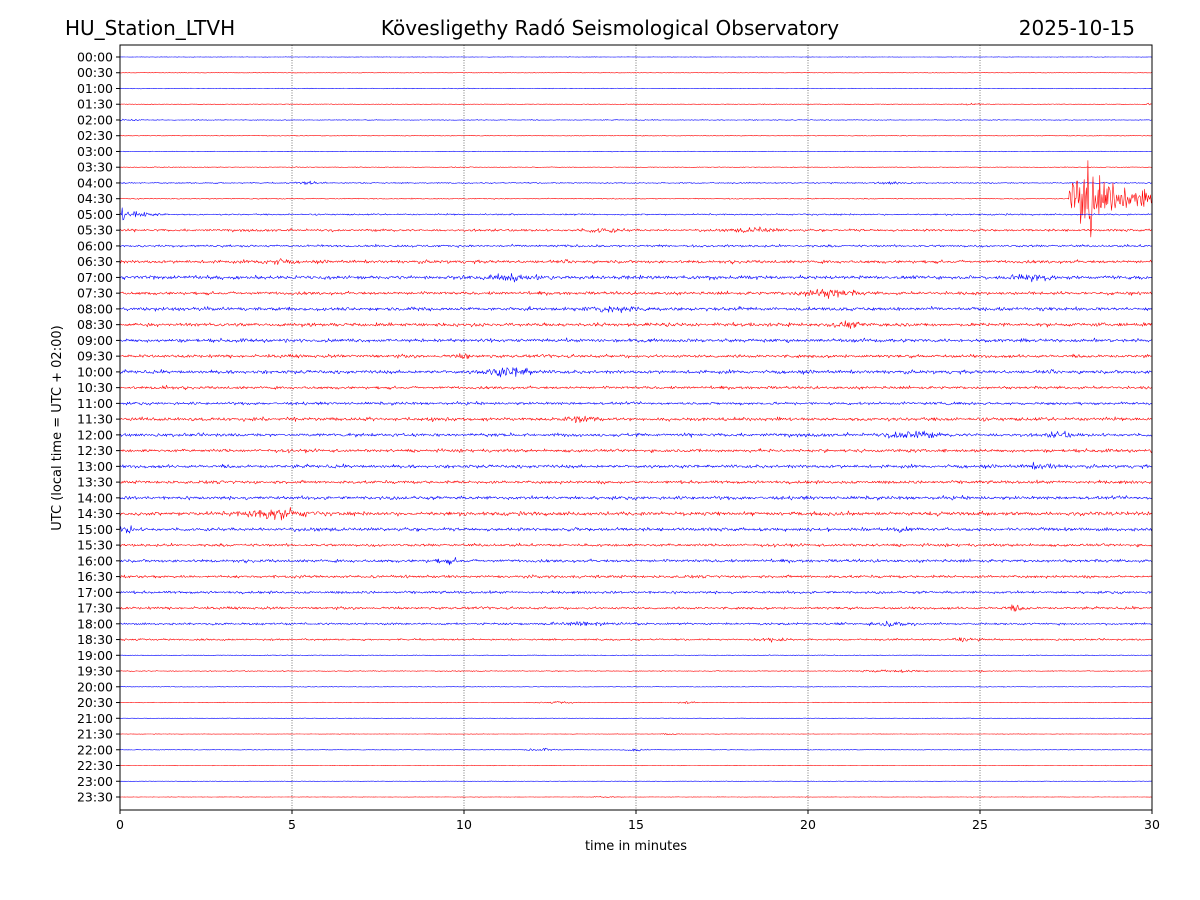 The width and height of the screenshot is (1200, 900). I want to click on y-tick-label: 01:30, so click(95, 104).